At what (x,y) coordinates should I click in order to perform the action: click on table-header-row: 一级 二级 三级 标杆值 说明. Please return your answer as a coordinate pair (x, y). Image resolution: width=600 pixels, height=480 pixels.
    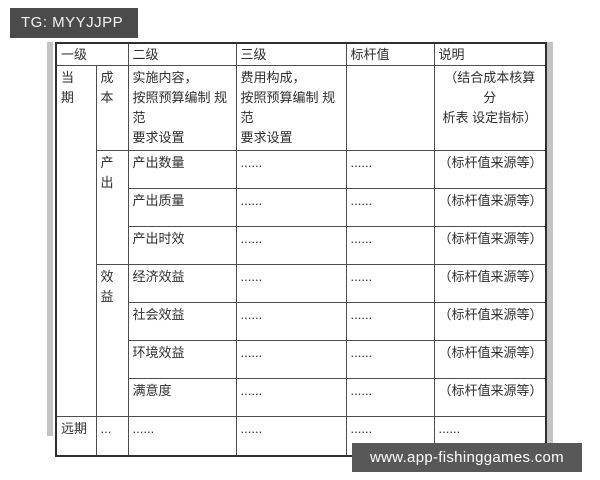
    Looking at the image, I should click on (301, 54).